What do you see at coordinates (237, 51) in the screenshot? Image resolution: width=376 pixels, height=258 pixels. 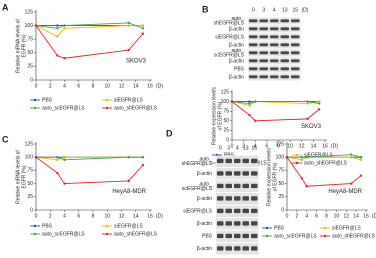 I see `blot-row-label: auto_` at bounding box center [237, 51].